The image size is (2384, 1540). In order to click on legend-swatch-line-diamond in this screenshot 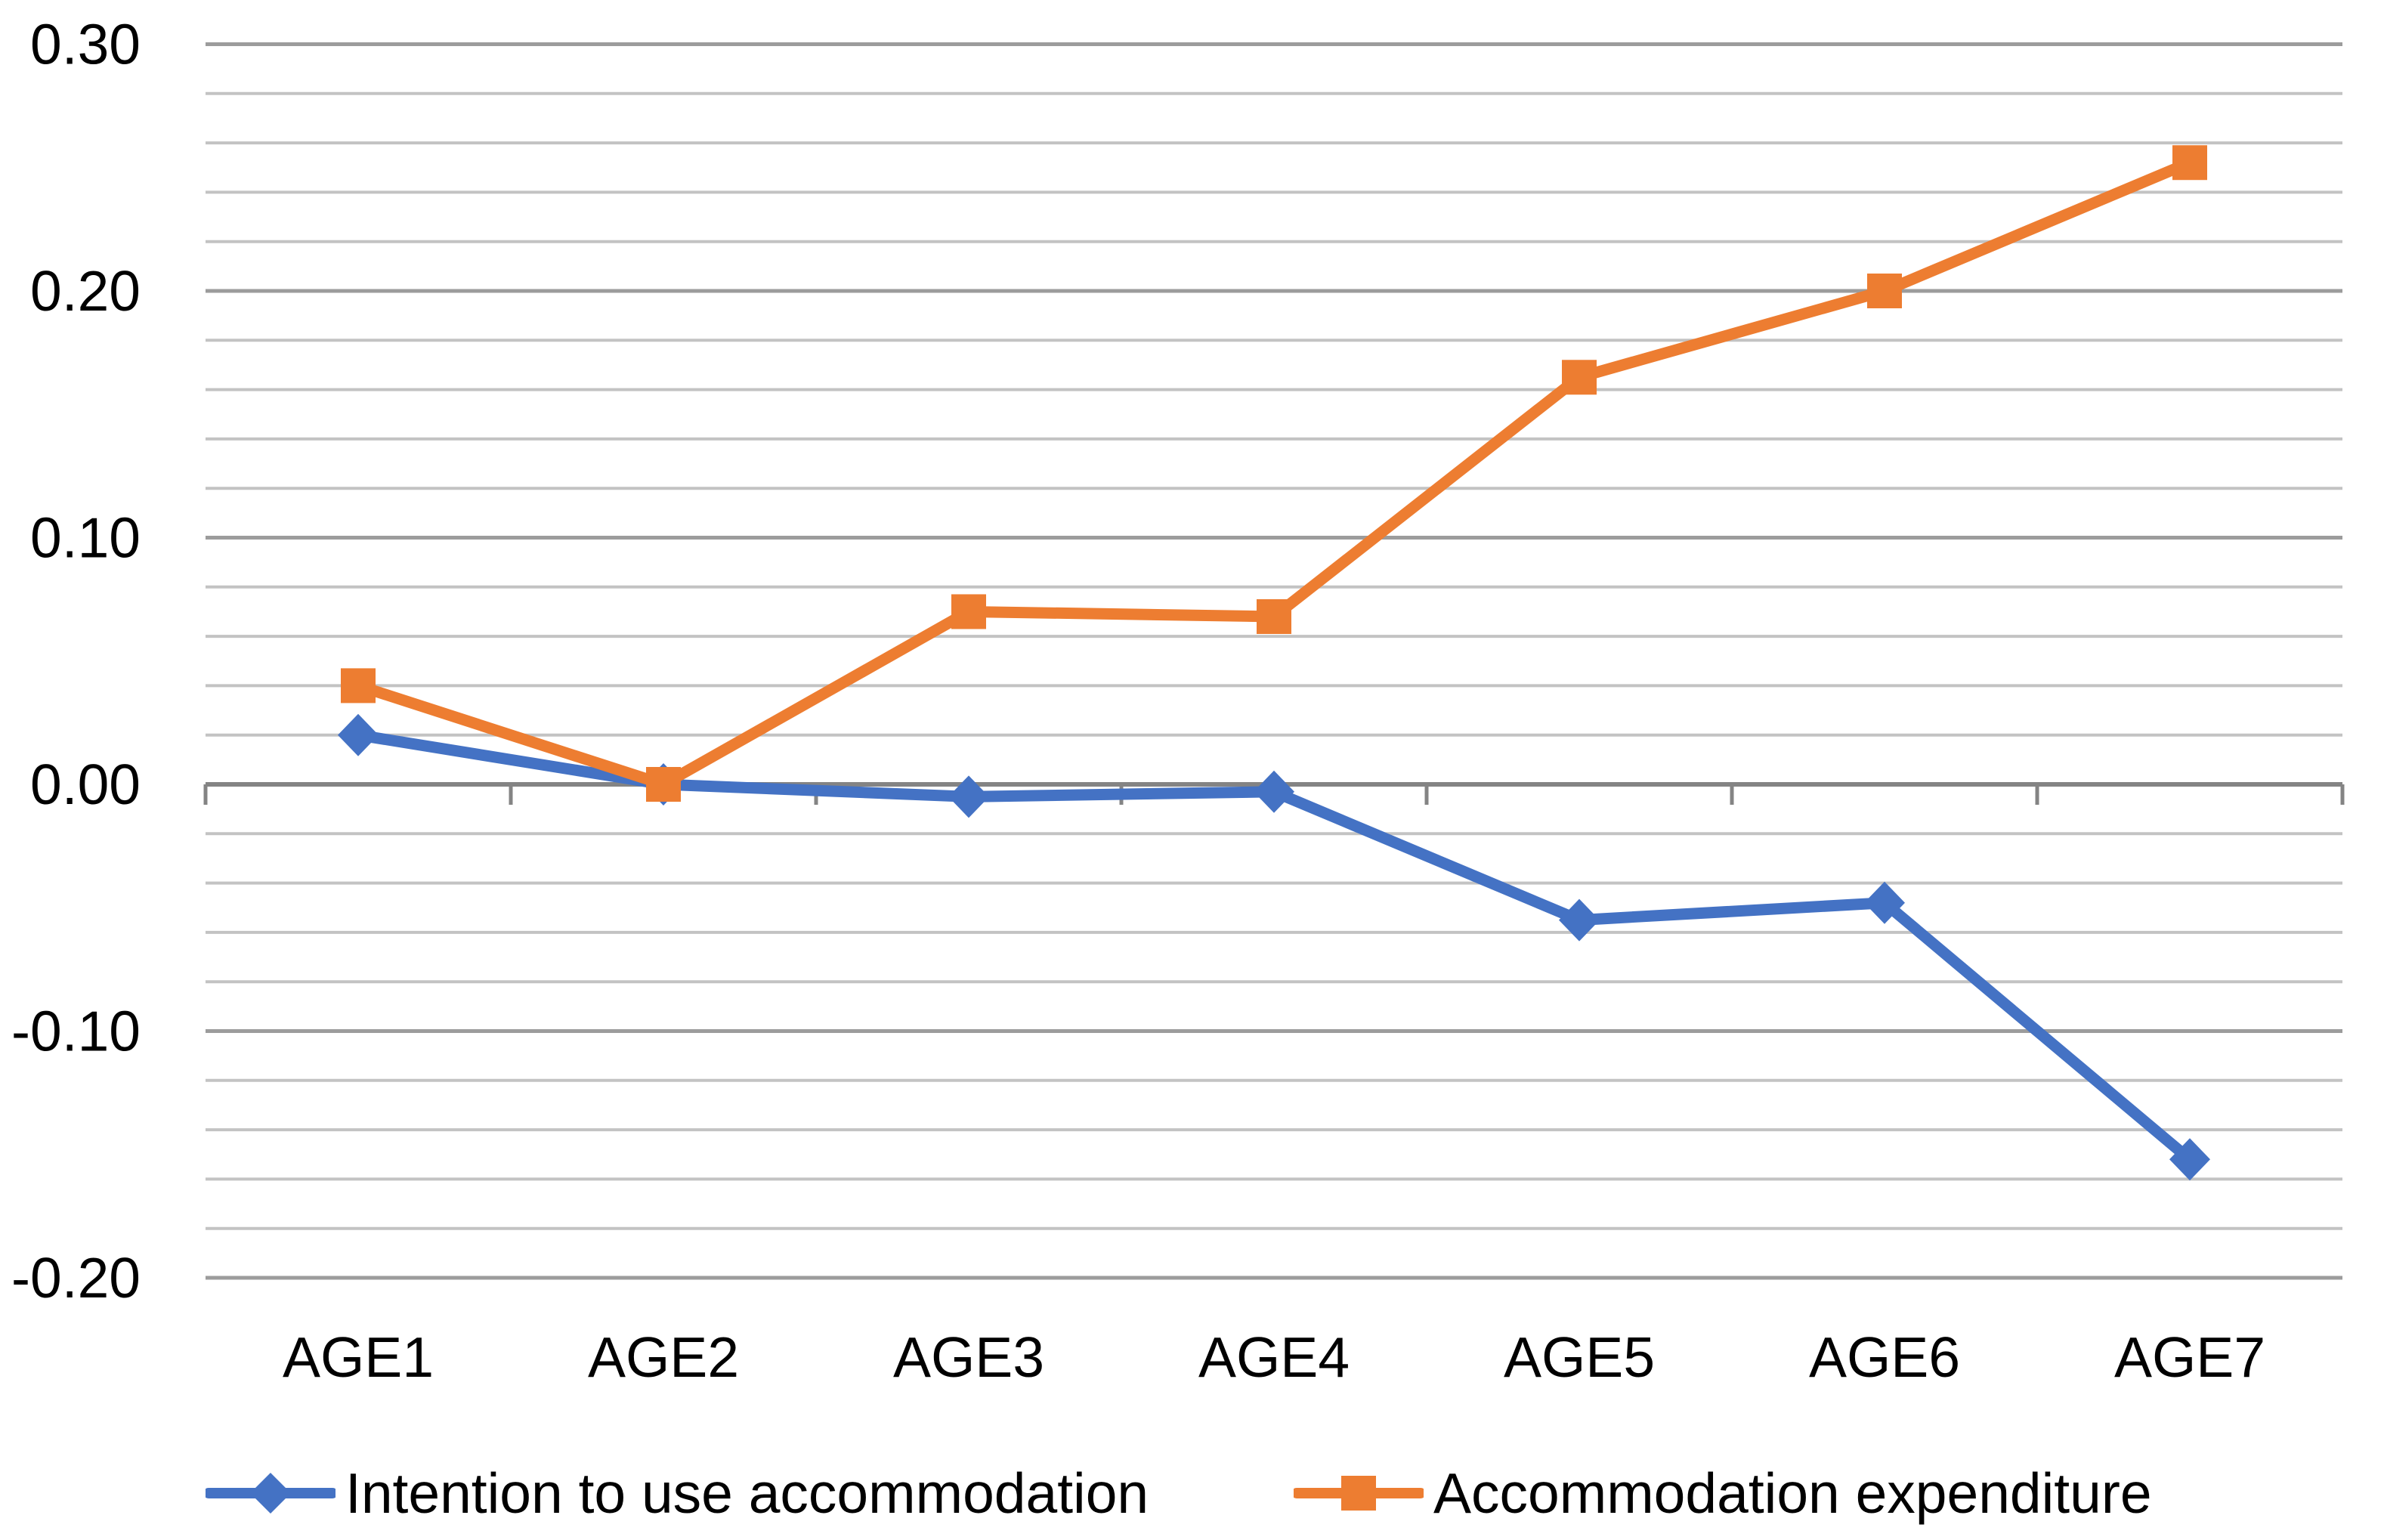, I will do `click(270, 1493)`.